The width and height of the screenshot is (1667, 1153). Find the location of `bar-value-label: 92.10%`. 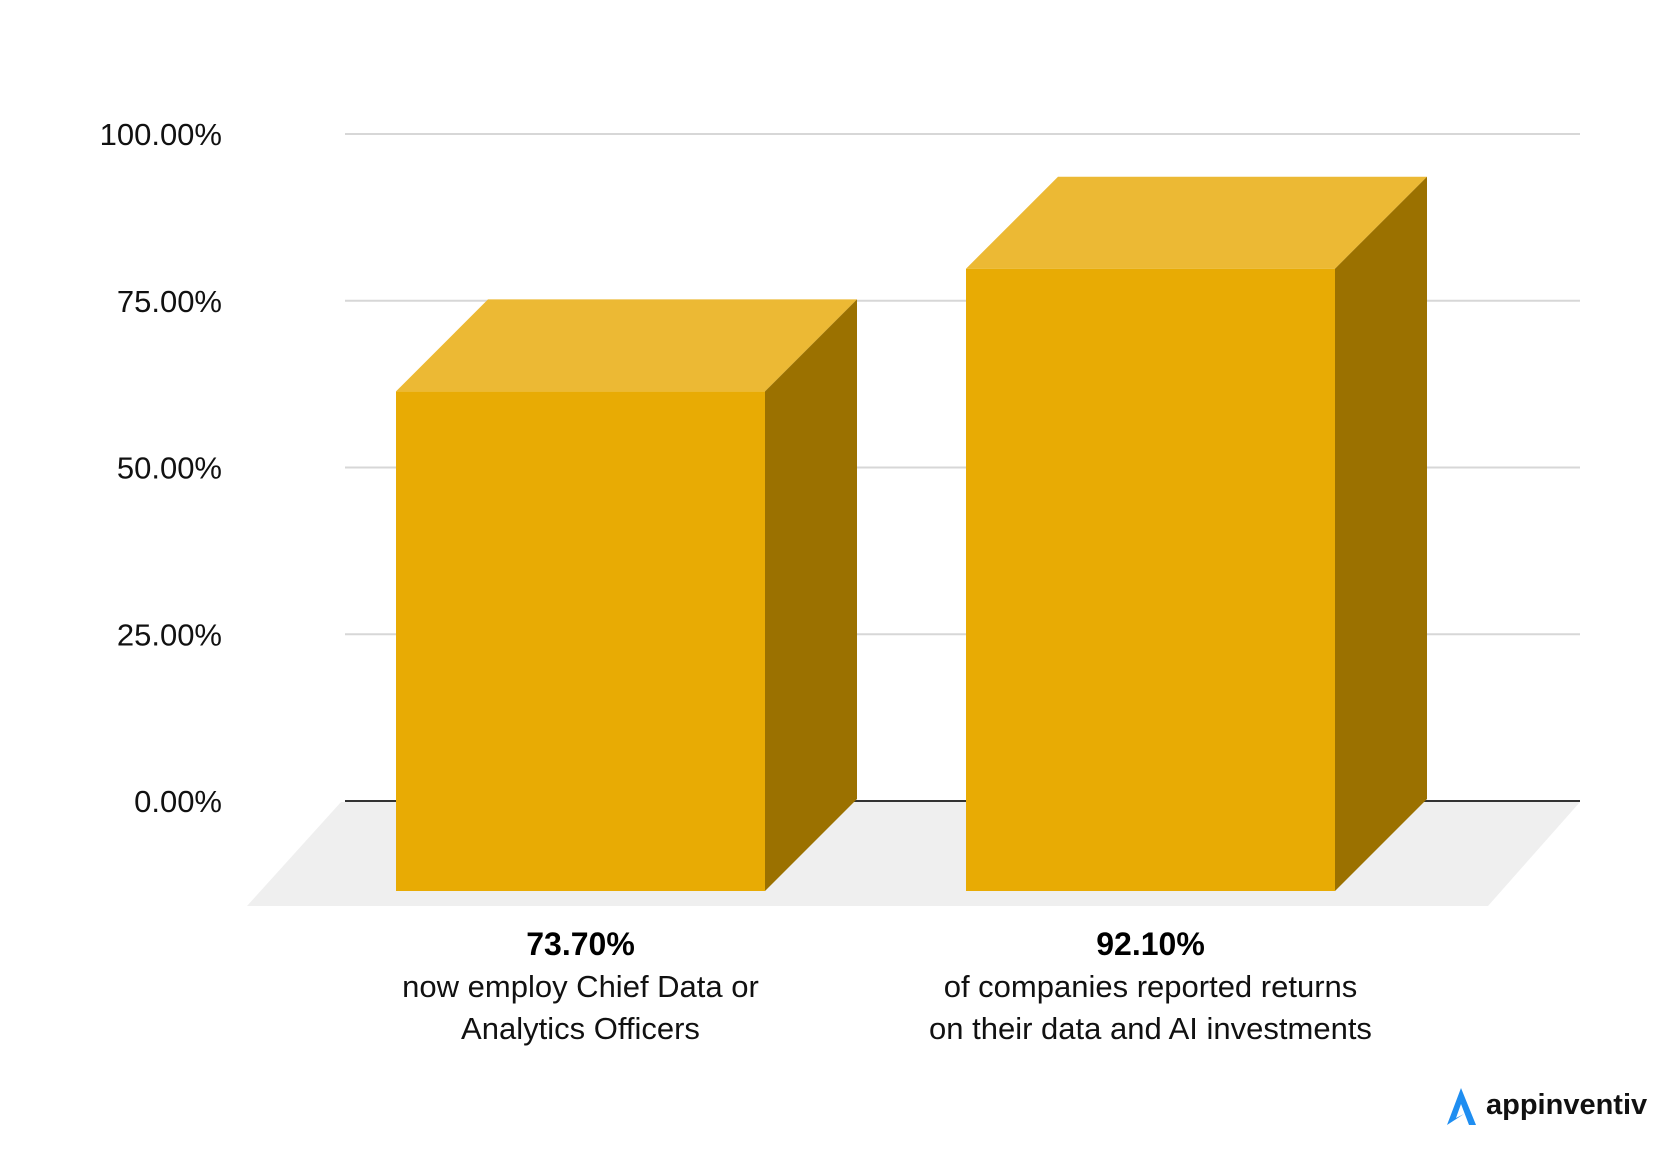

bar-value-label: 92.10% is located at coordinates (1150, 944).